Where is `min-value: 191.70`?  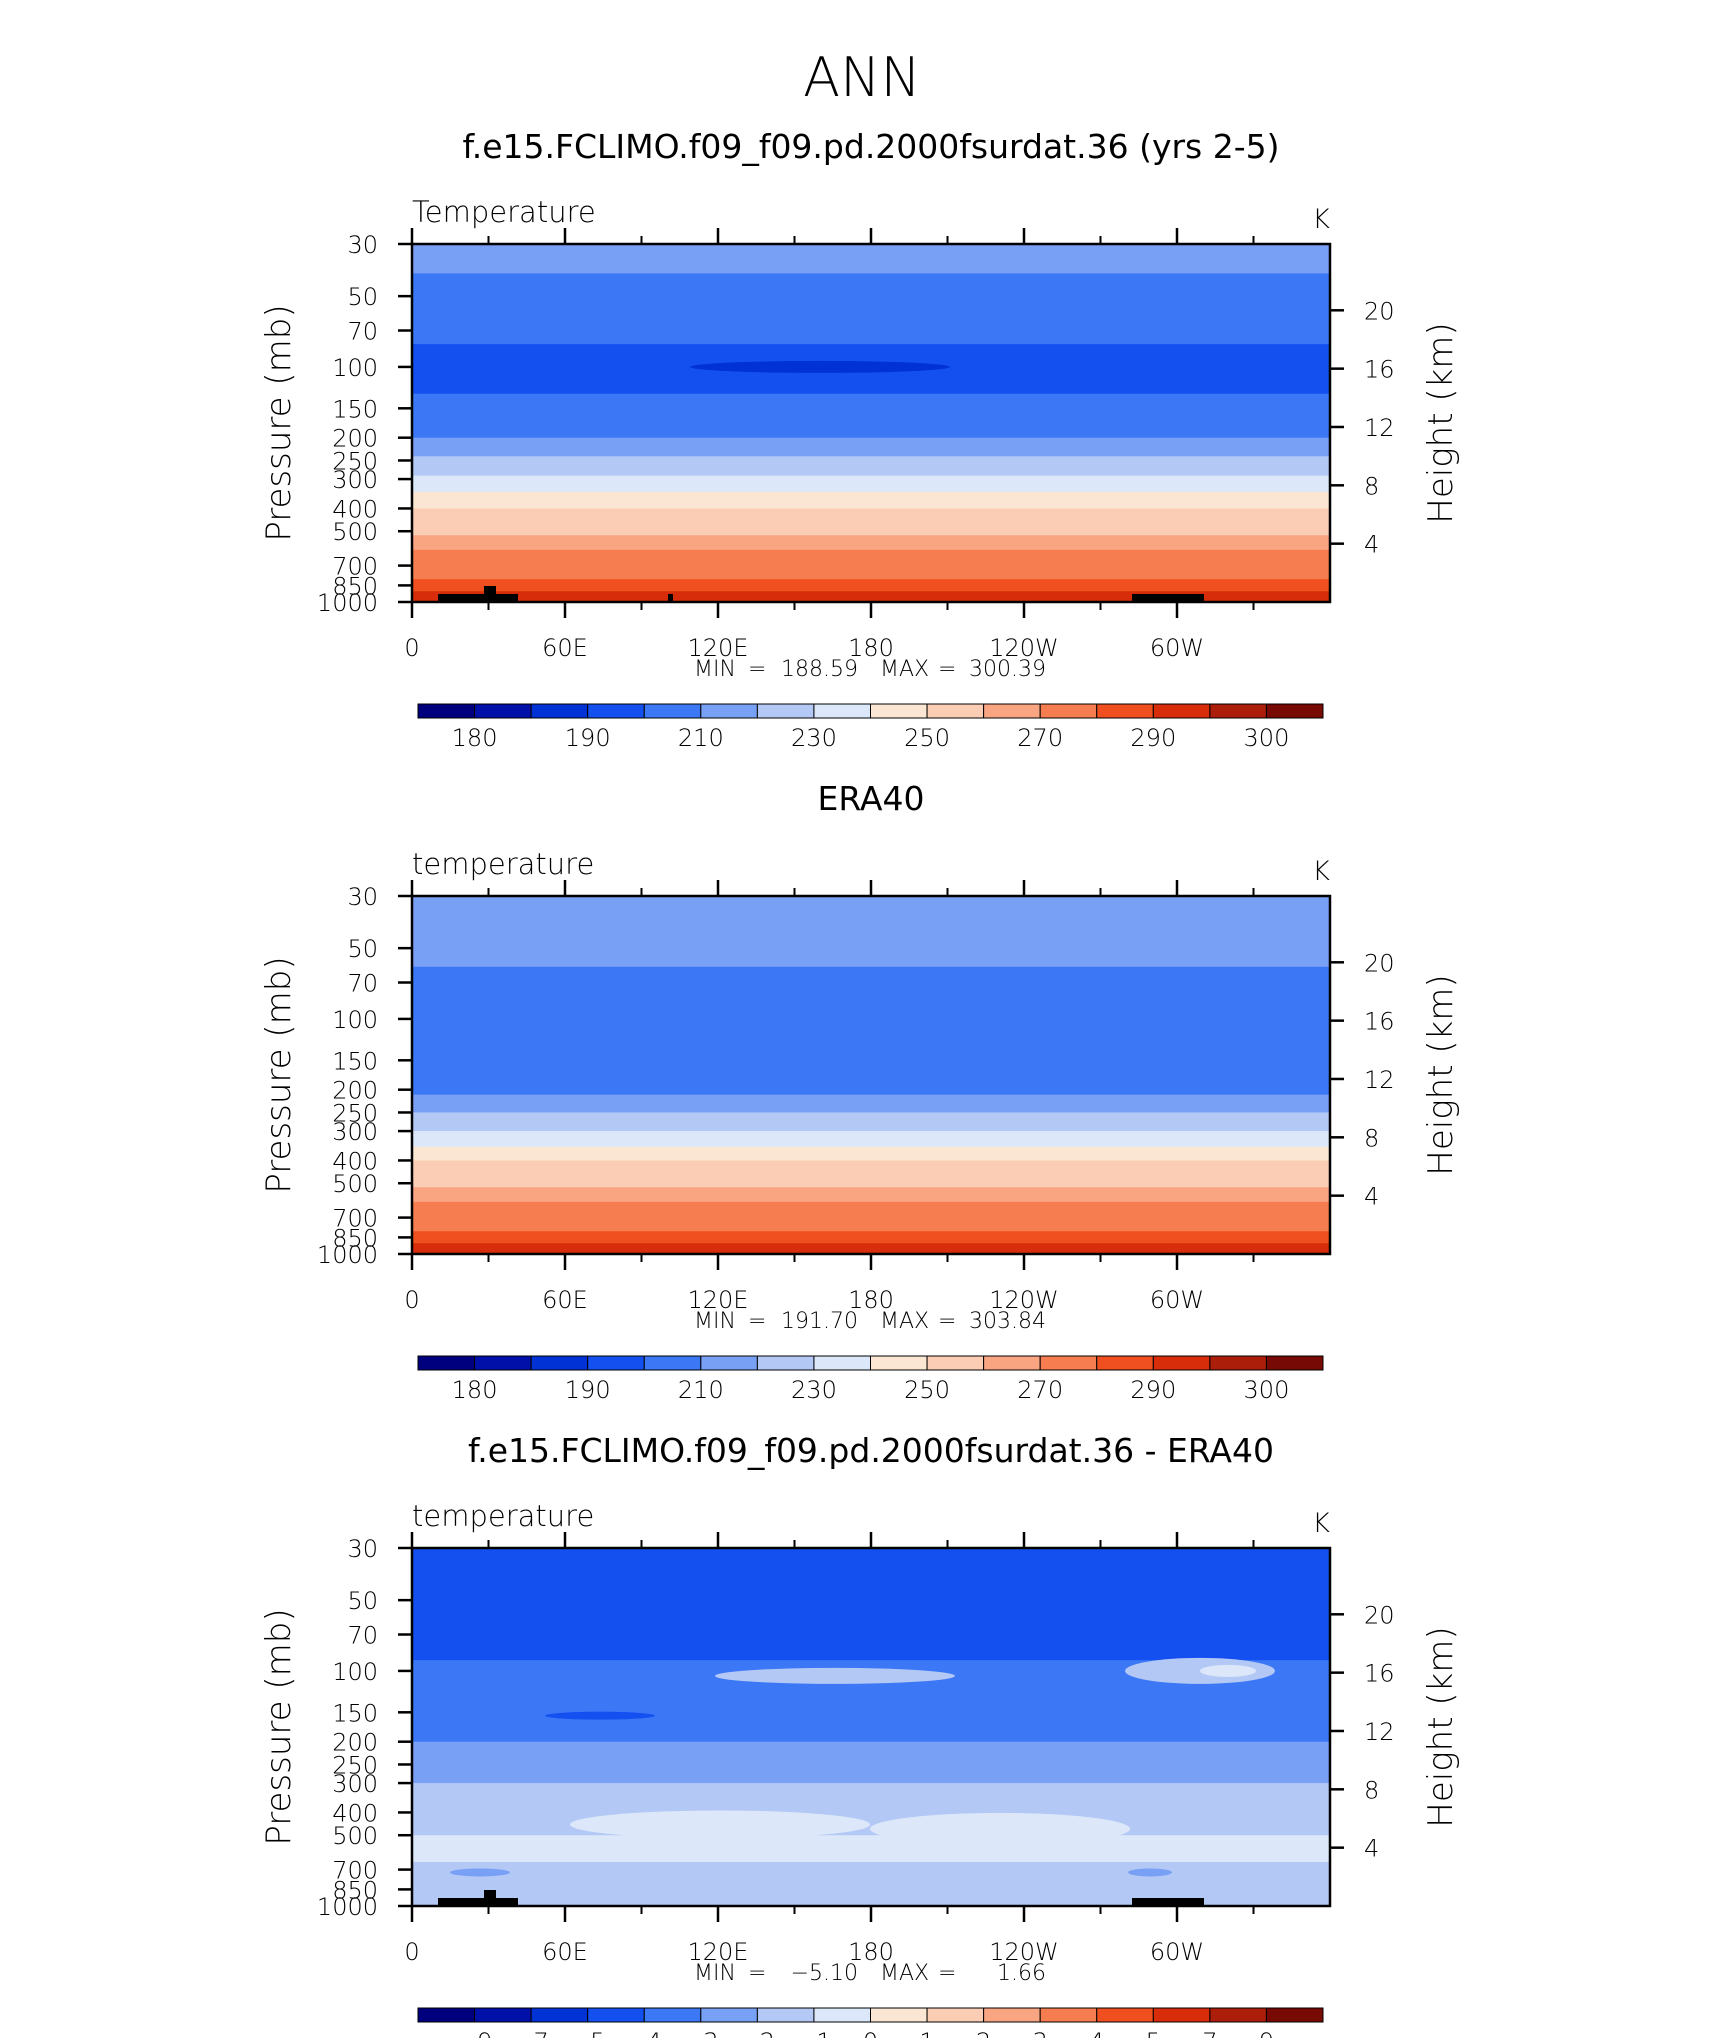
min-value: 191.70 is located at coordinates (819, 1321).